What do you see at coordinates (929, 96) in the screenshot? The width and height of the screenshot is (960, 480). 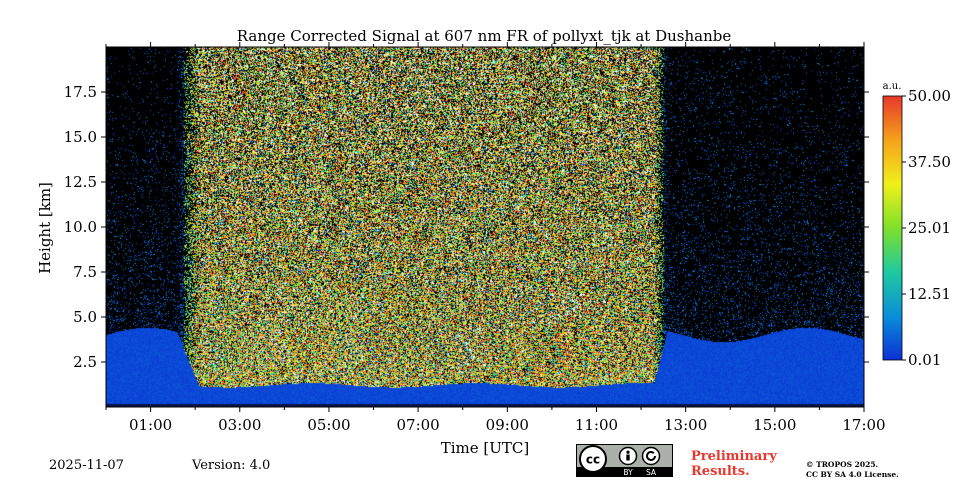 I see `colorbar-tick-label: 50.00` at bounding box center [929, 96].